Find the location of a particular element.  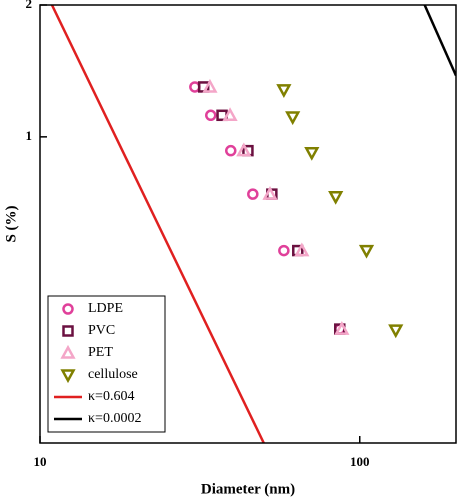

marker-square is located at coordinates (68, 331).